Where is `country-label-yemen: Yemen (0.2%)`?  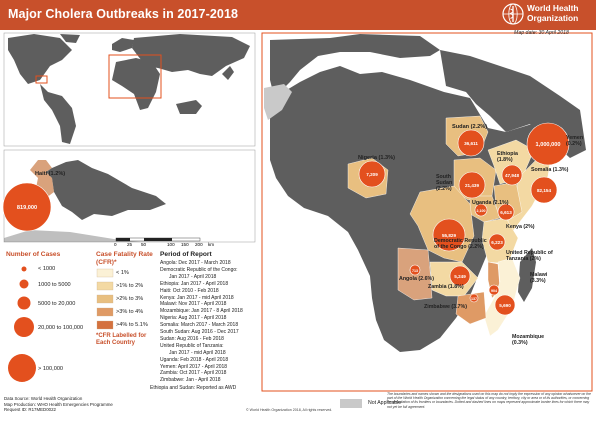 country-label-yemen: Yemen (0.2%) is located at coordinates (575, 141).